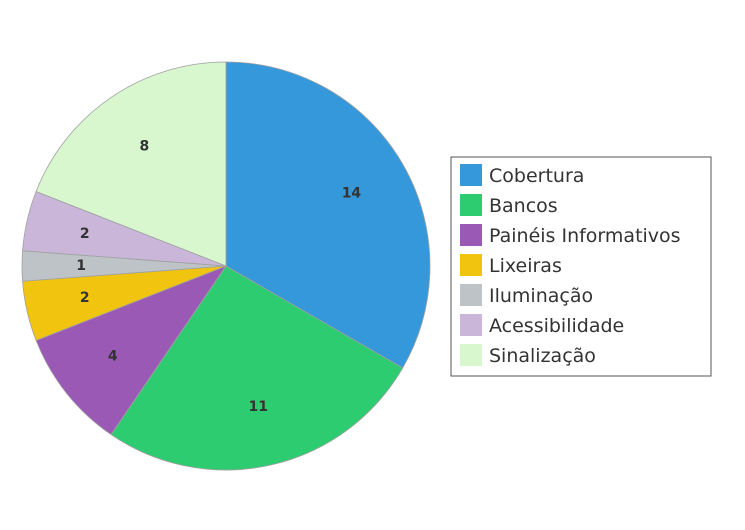  What do you see at coordinates (523, 206) in the screenshot?
I see `legend-label-2: Bancos` at bounding box center [523, 206].